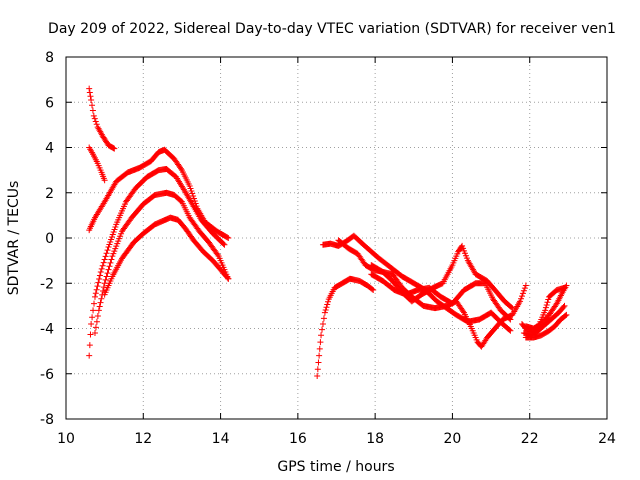 This screenshot has height=480, width=640. Describe the element at coordinates (49, 149) in the screenshot. I see `y-tick-label: 4` at that location.